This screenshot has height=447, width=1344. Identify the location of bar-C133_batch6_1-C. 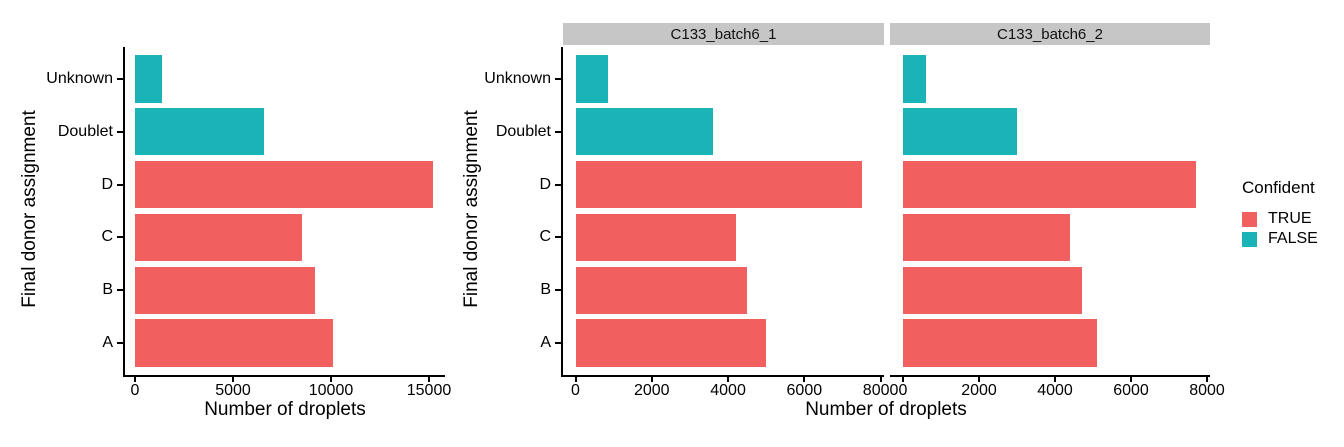
(655, 237).